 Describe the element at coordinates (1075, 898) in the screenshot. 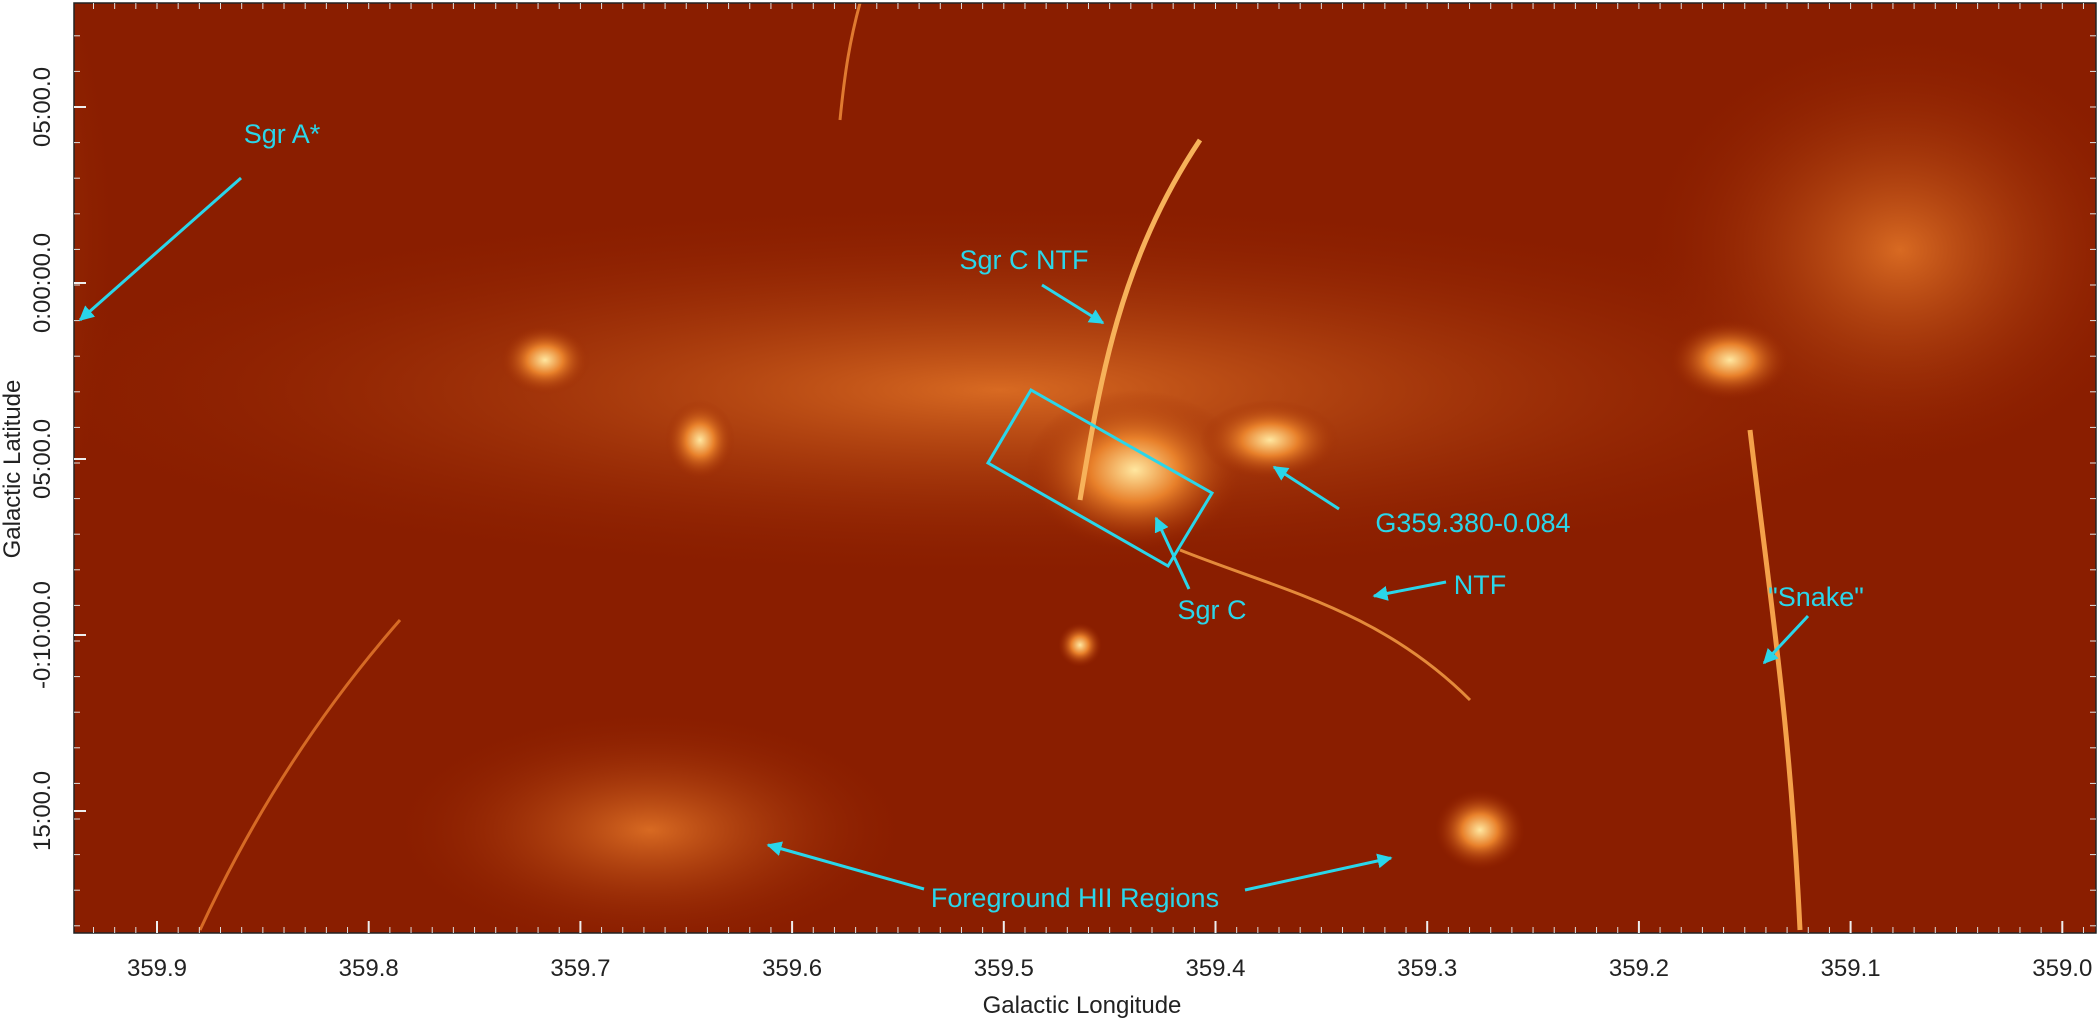

I see `annotation-label: Foreground HII Regions` at that location.